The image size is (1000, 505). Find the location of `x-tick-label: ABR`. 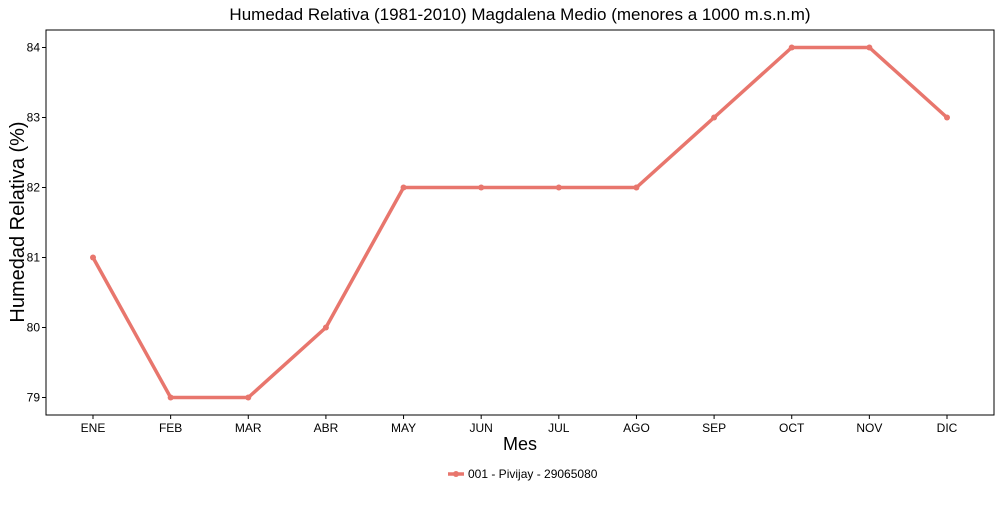

x-tick-label: ABR is located at coordinates (326, 428).